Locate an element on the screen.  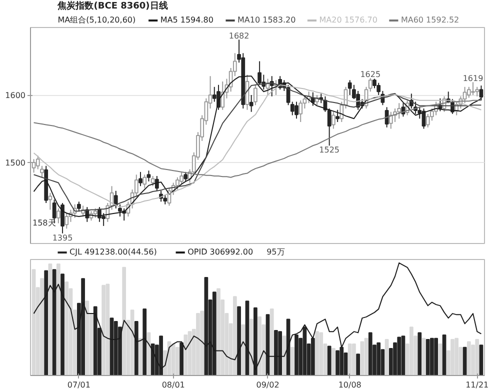
y-tick-label: 1500 is located at coordinates (15, 163).